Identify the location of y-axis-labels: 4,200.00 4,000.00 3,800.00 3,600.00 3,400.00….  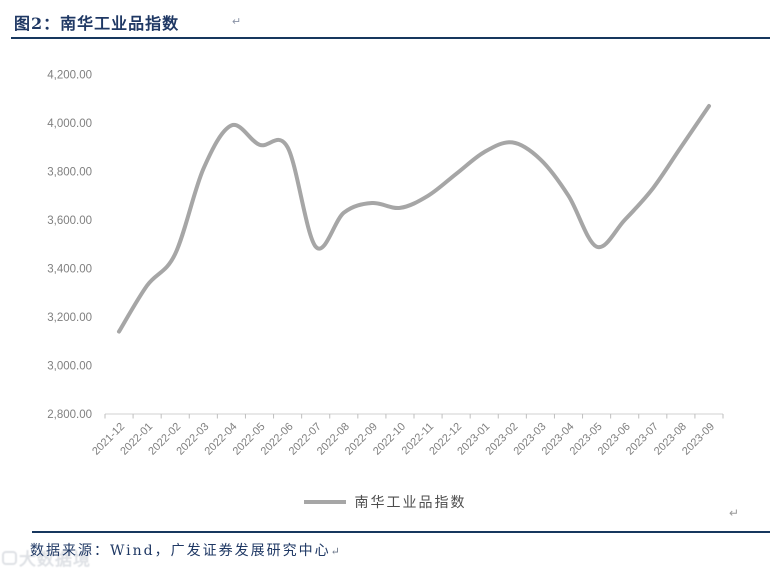
(69, 246).